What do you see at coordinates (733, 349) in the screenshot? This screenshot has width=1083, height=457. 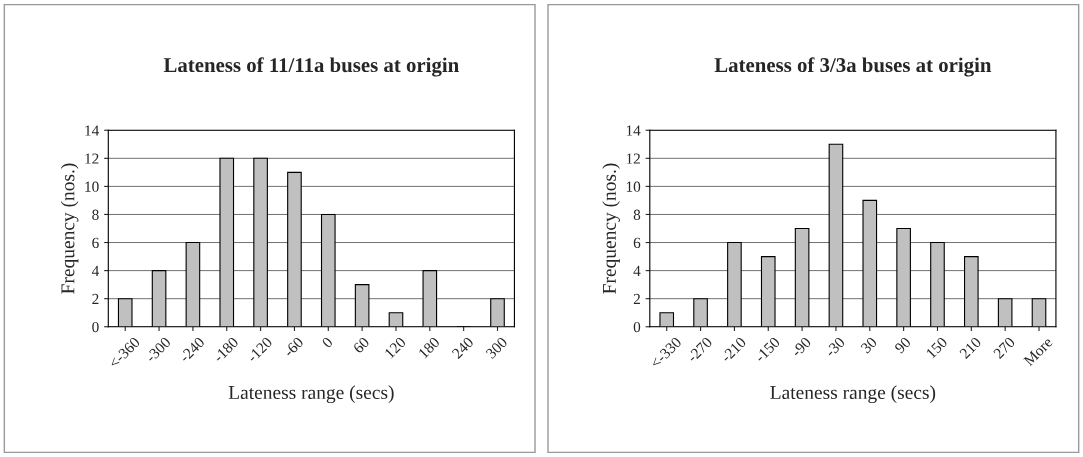 I see `x-tick-label: -210` at bounding box center [733, 349].